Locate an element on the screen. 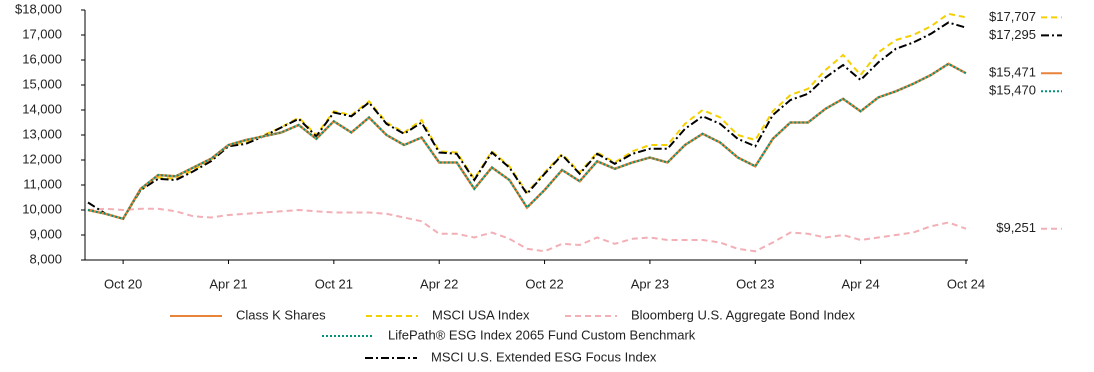 Image resolution: width=1094 pixels, height=372 pixels. x-tick-label: Apr 21 is located at coordinates (228, 283).